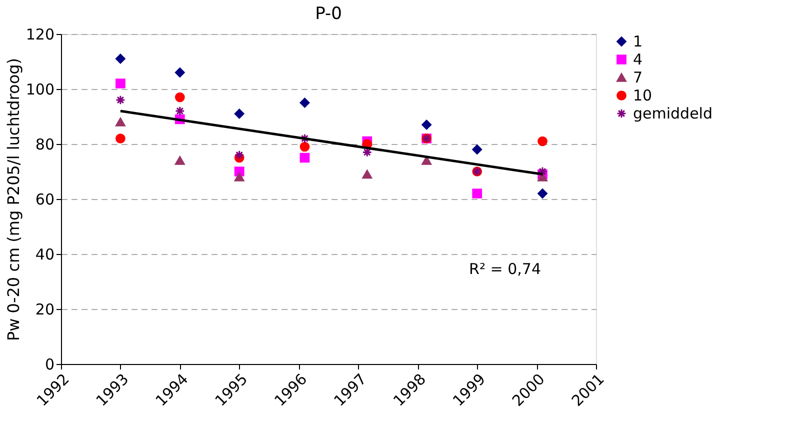 Image resolution: width=791 pixels, height=441 pixels. Describe the element at coordinates (49, 365) in the screenshot. I see `y-tick-label: 0` at that location.